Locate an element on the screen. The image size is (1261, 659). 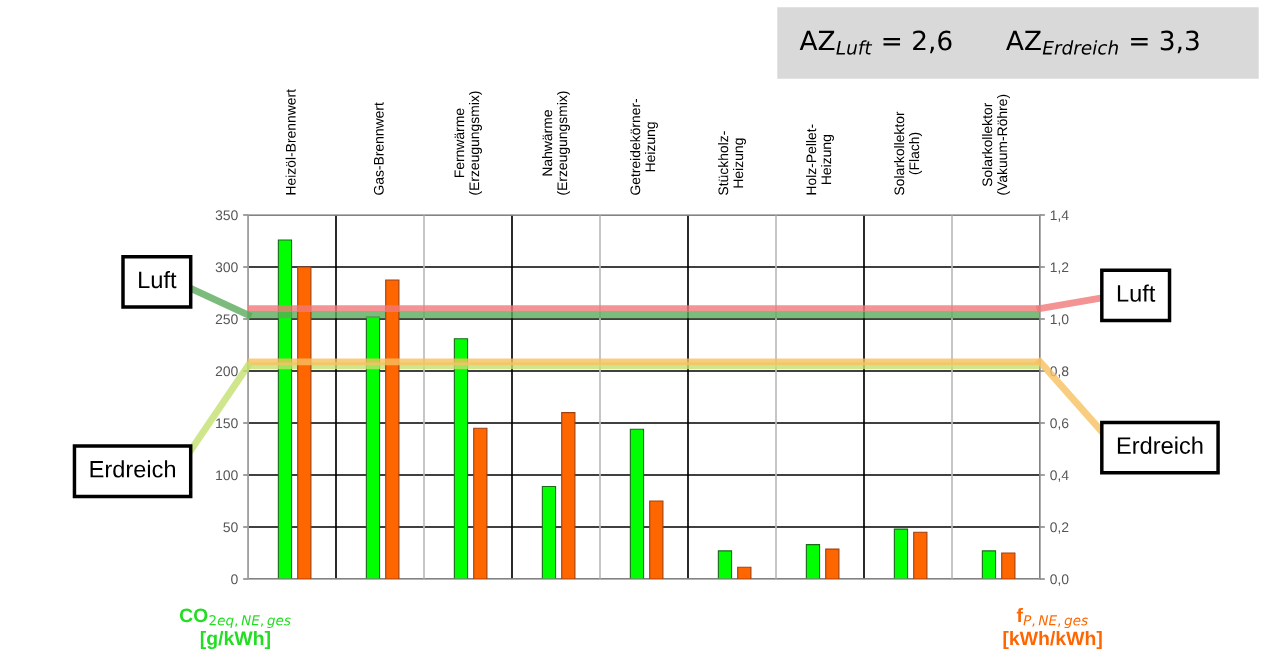
x-tick-label: Nahwärme (Erzeugungsmix) is located at coordinates (556, 143).